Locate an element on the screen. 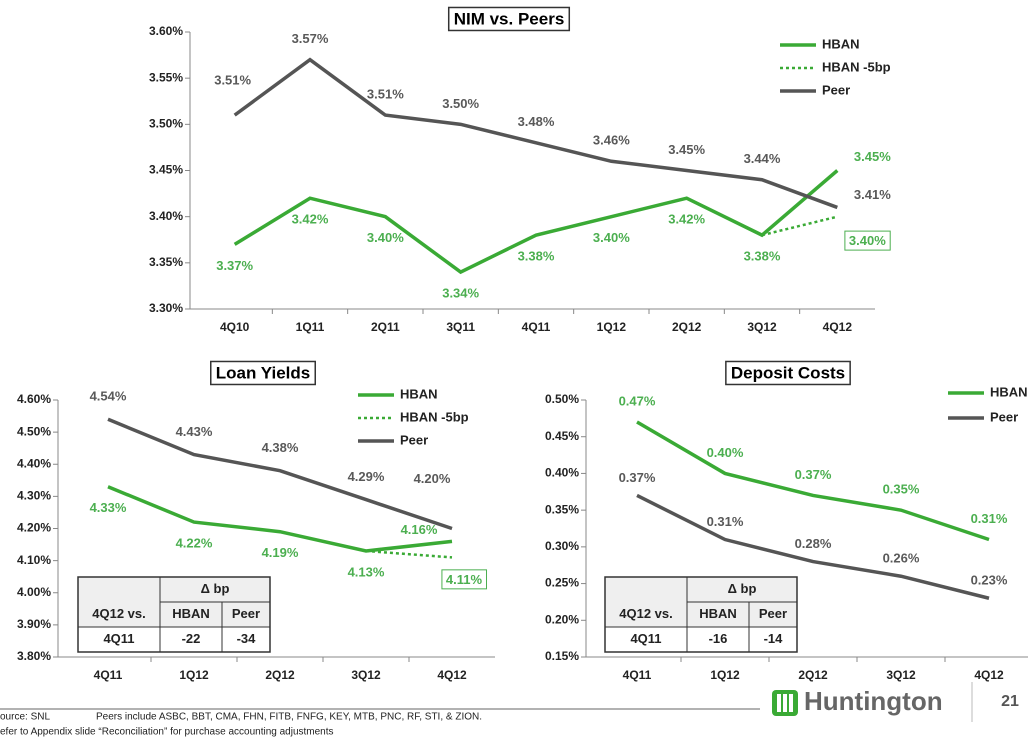 Image resolution: width=1030 pixels, height=741 pixels. chart-title: Deposit Costs is located at coordinates (788, 372).